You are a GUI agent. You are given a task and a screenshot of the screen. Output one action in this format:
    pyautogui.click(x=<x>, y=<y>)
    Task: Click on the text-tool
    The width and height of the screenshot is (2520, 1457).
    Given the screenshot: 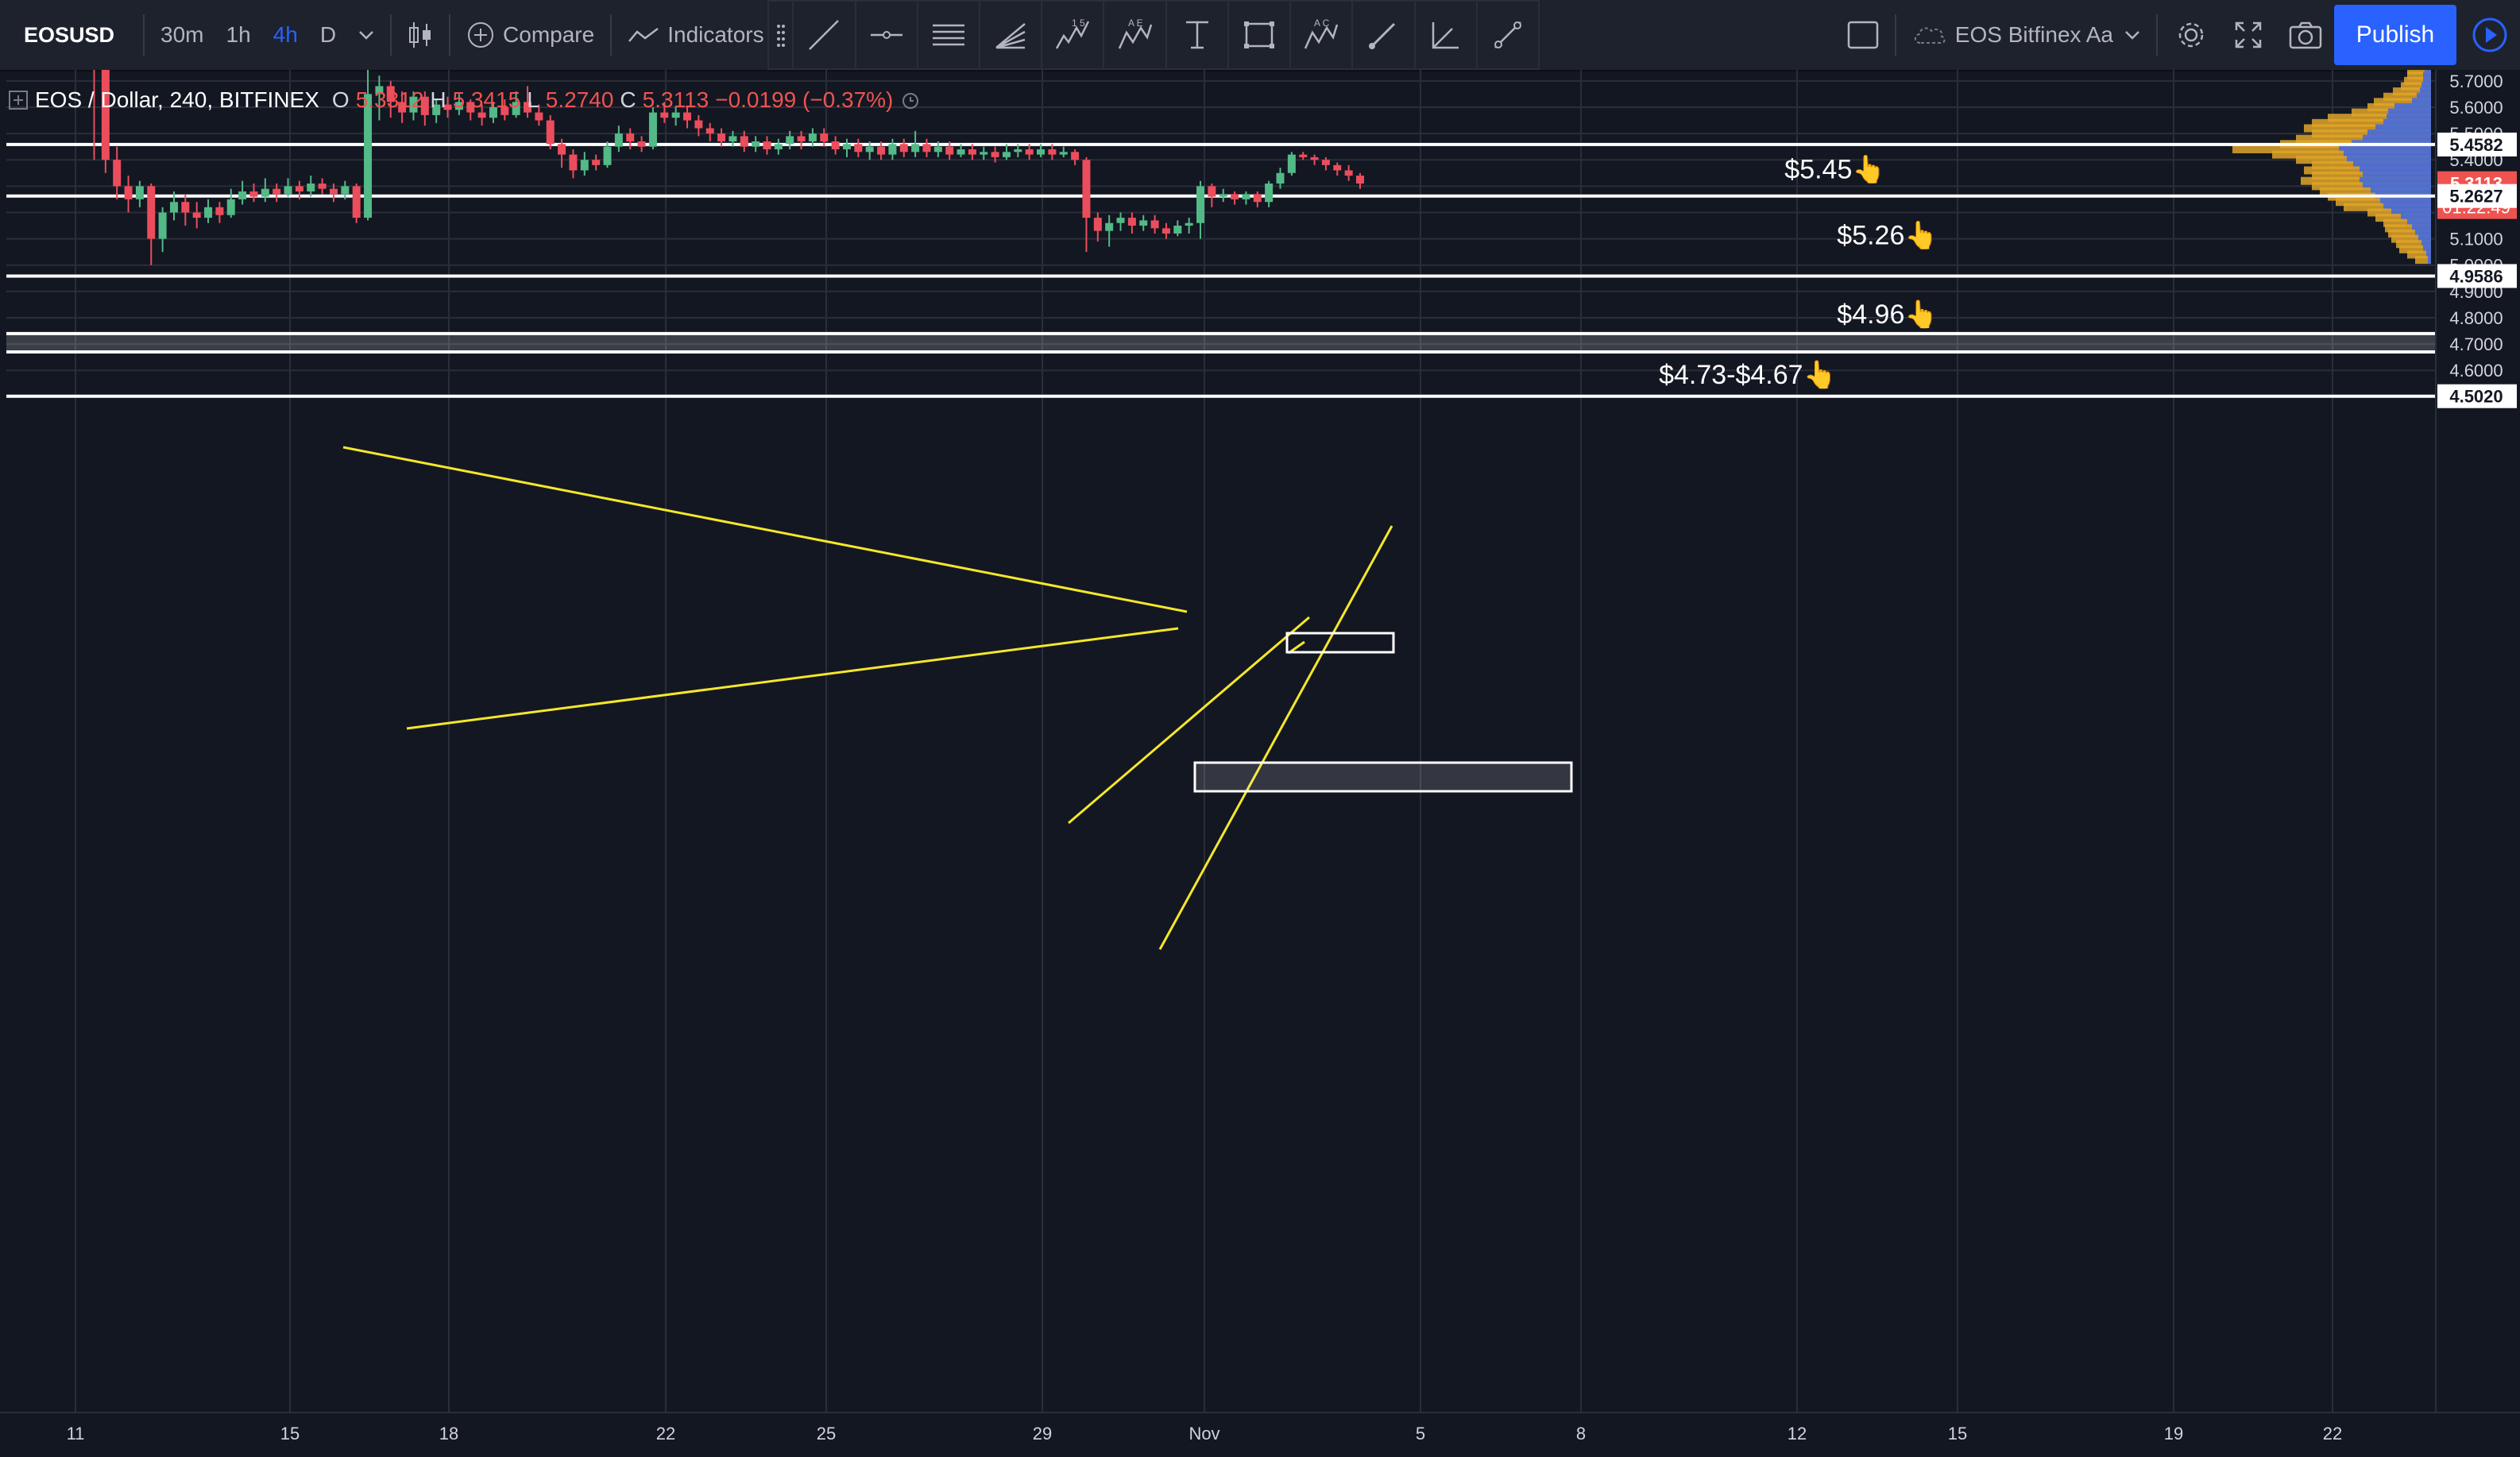 What is the action you would take?
    pyautogui.click(x=1198, y=35)
    